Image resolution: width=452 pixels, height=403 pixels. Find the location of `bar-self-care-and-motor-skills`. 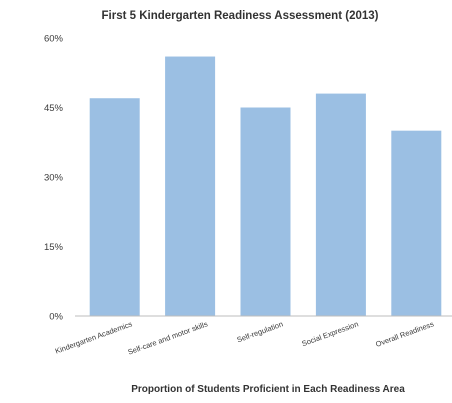

bar-self-care-and-motor-skills is located at coordinates (190, 186).